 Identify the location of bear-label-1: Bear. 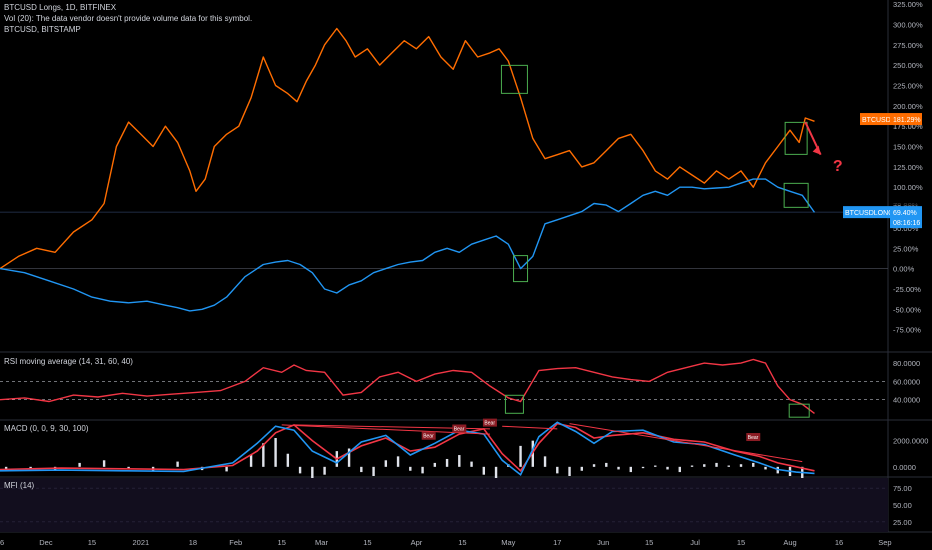
(459, 430).